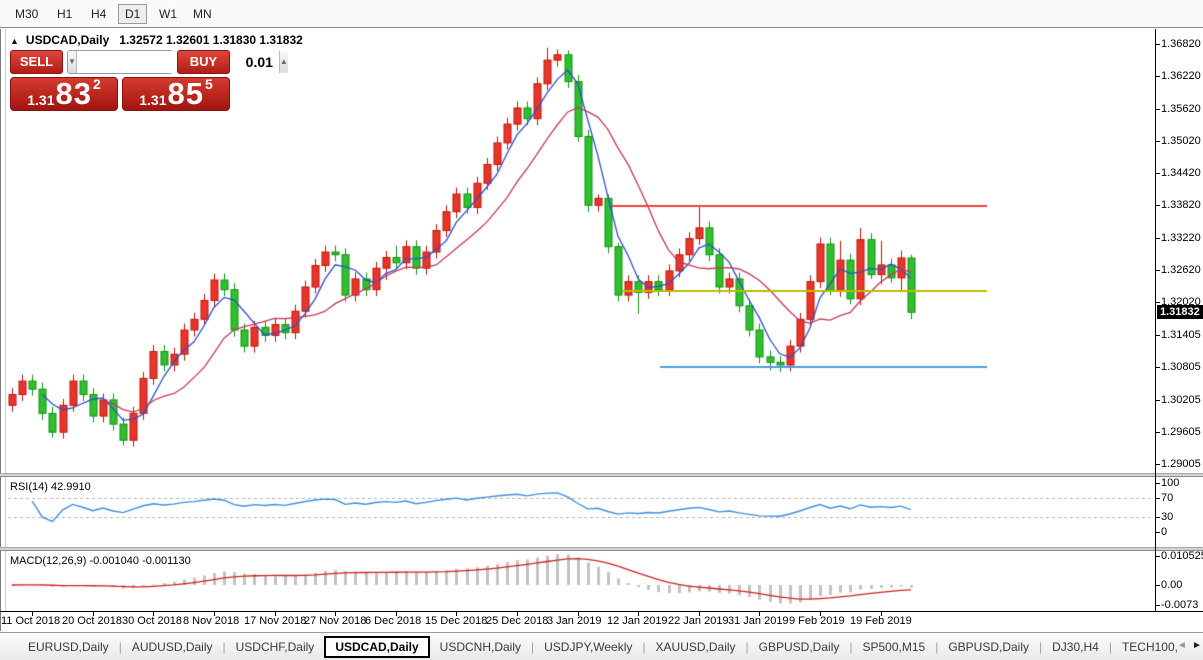 This screenshot has height=660, width=1203. Describe the element at coordinates (881, 621) in the screenshot. I see `date-axis-label: 19 Feb 2019` at that location.